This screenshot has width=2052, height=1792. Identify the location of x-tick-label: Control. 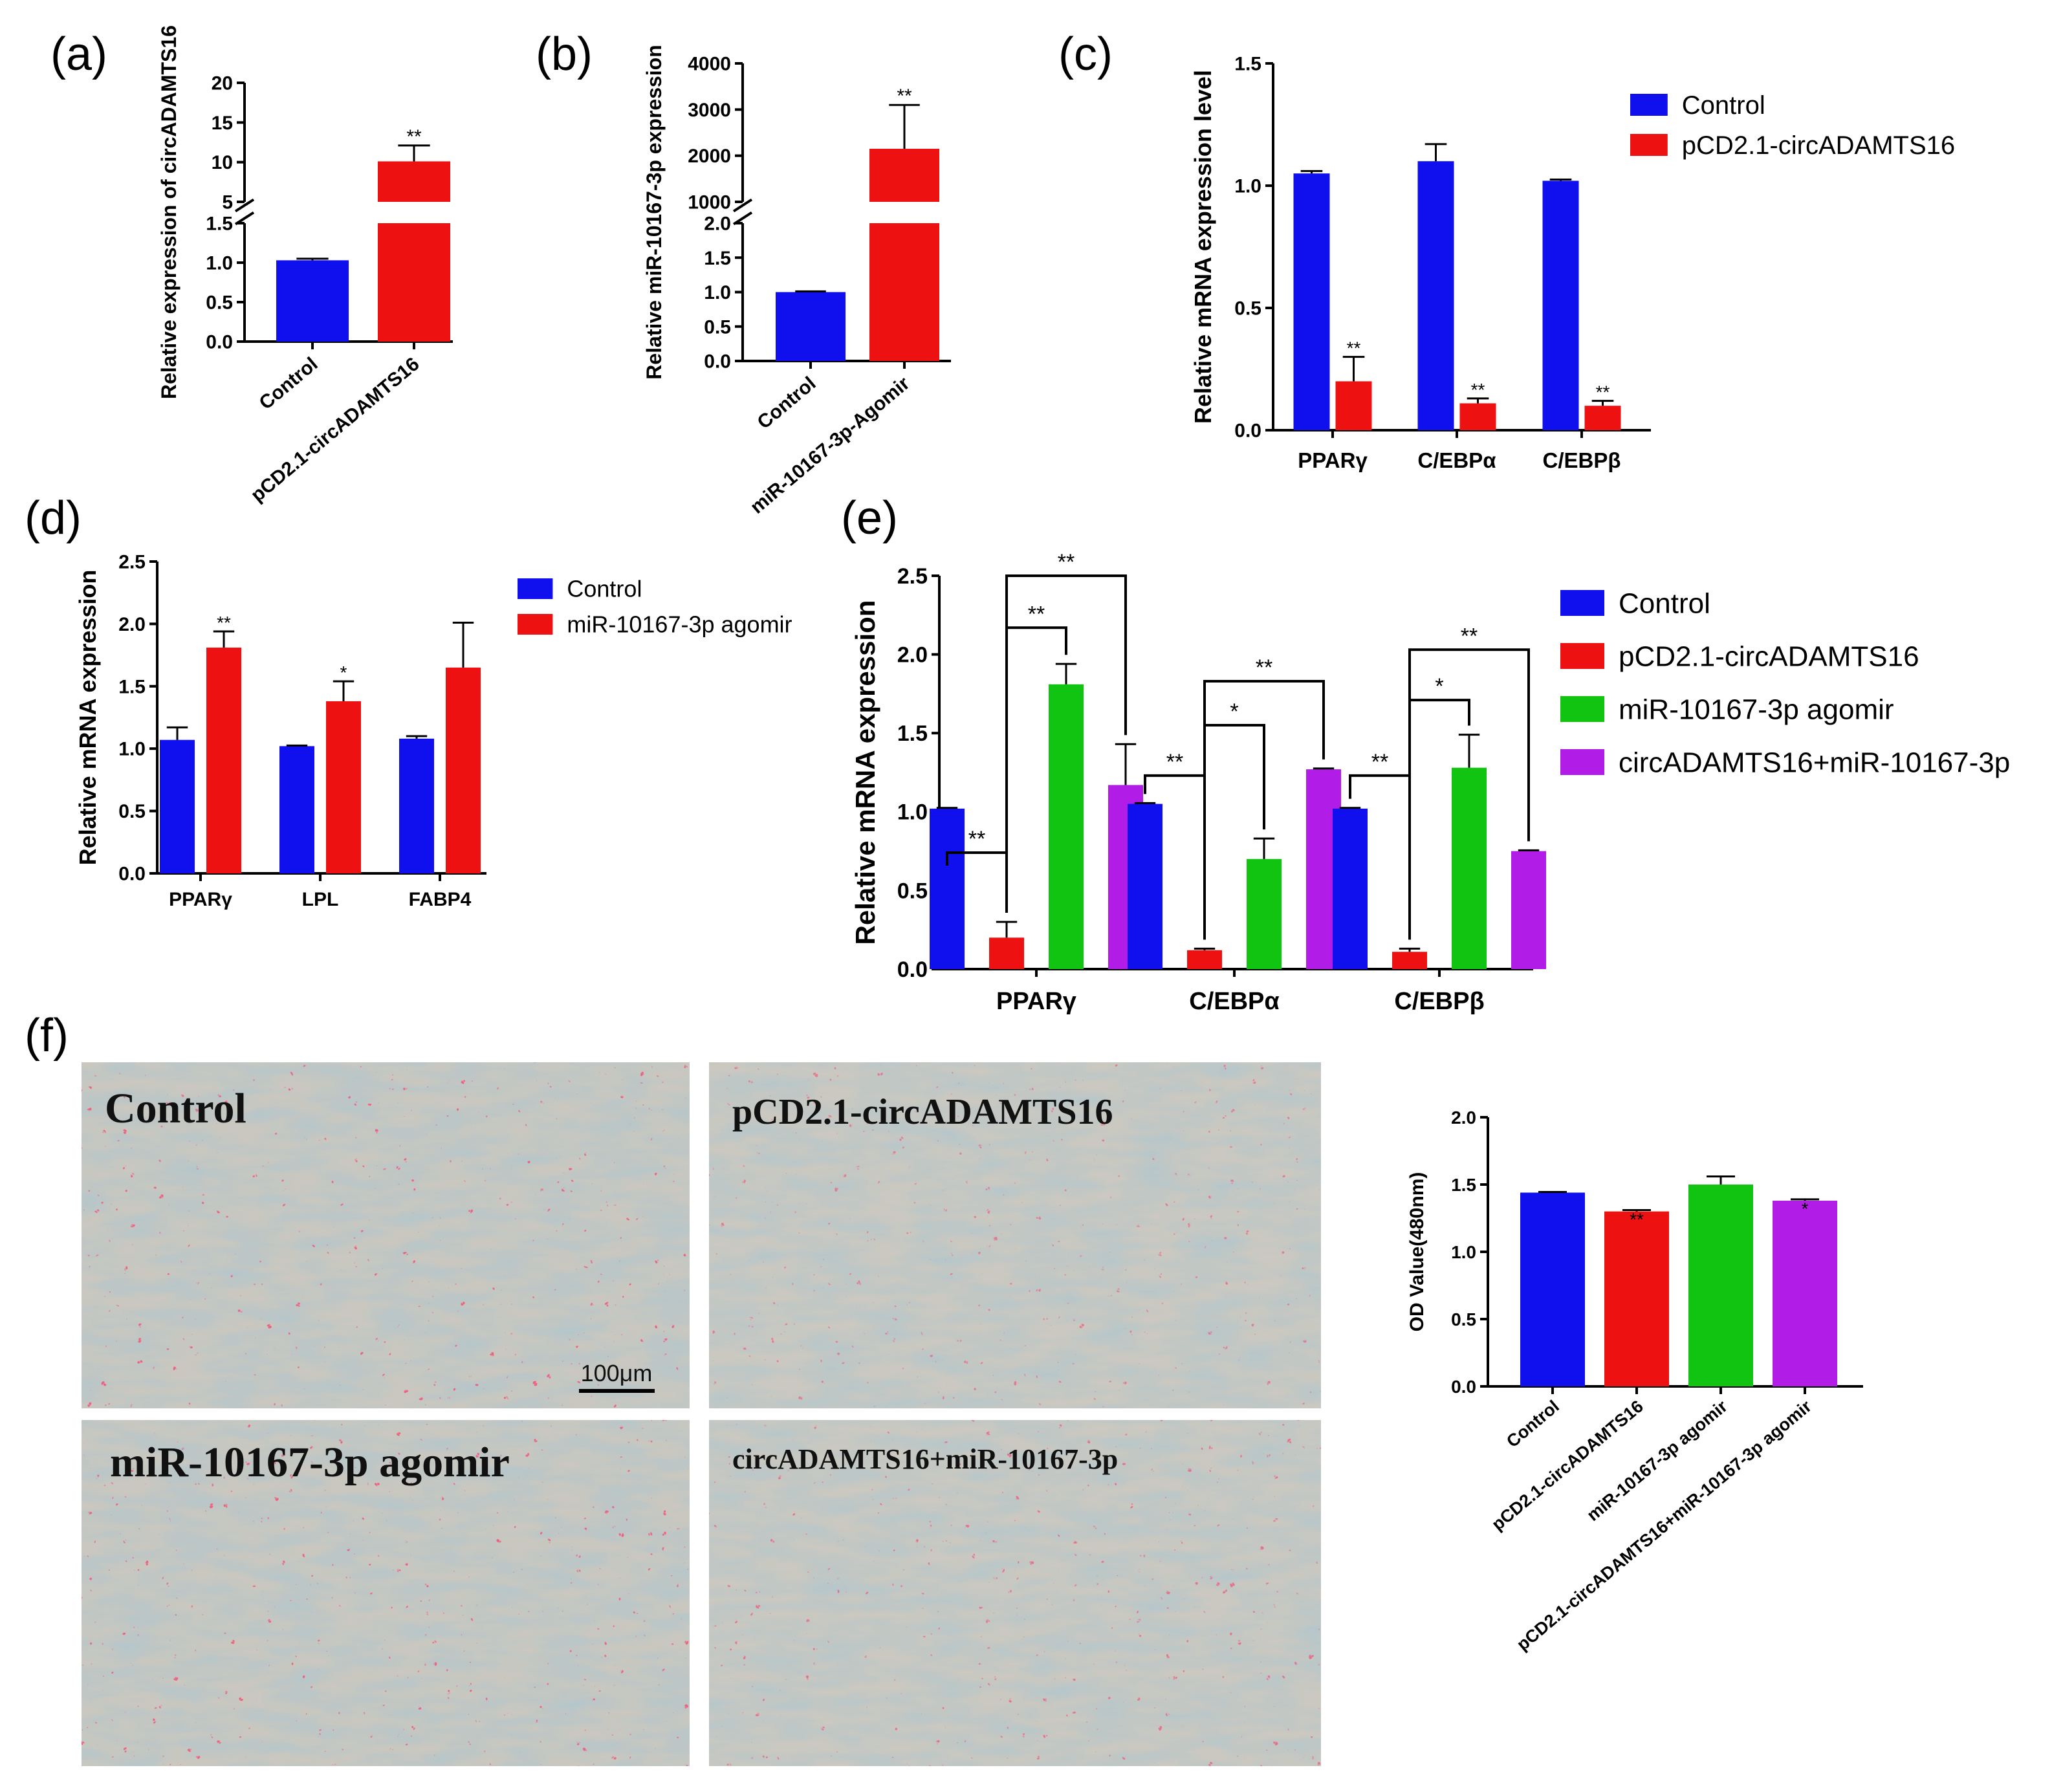
(787, 403).